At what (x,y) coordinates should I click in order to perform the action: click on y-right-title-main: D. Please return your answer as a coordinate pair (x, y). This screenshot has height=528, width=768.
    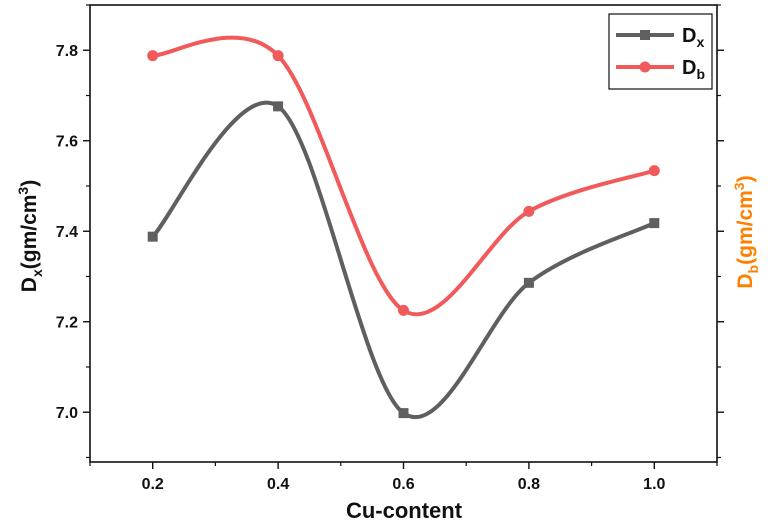
    Looking at the image, I should click on (745, 280).